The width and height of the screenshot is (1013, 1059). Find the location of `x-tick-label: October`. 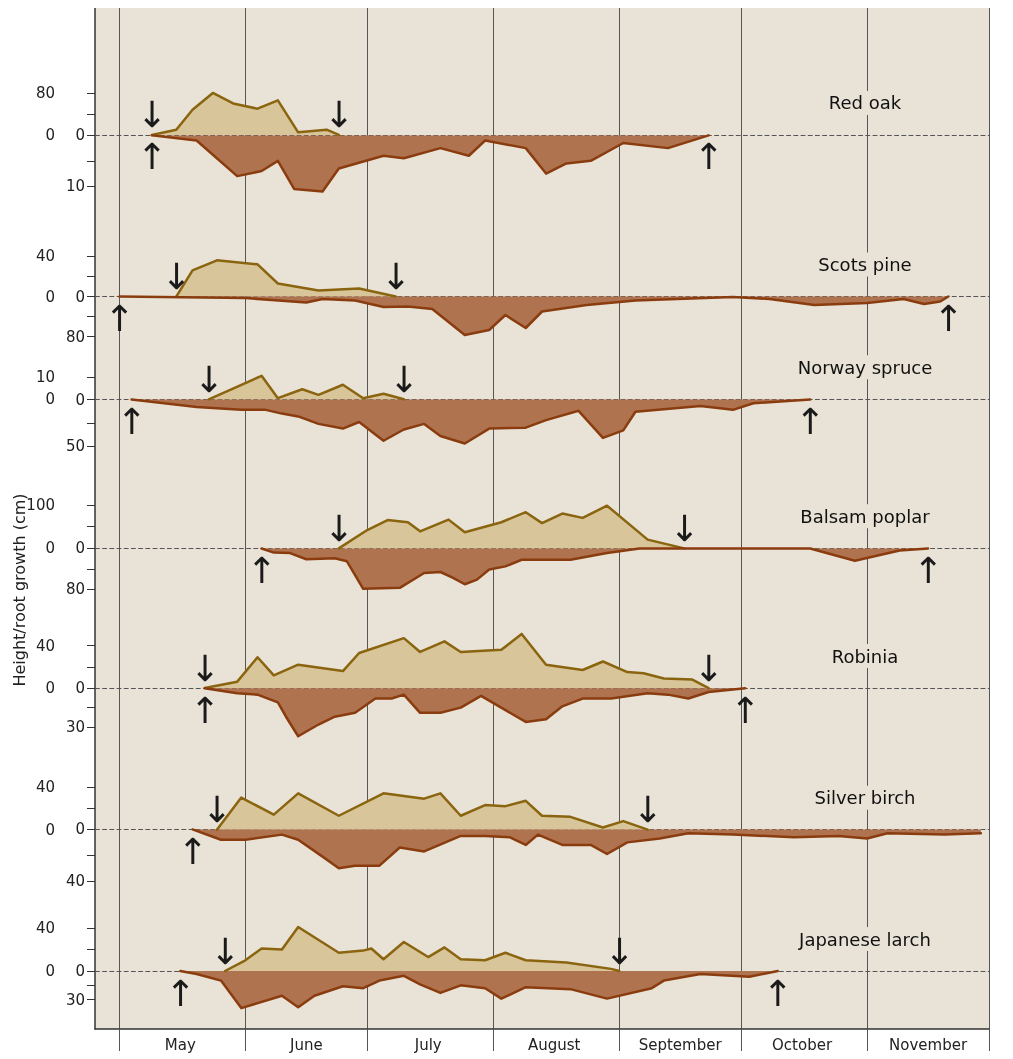

x-tick-label: October is located at coordinates (802, 1044).